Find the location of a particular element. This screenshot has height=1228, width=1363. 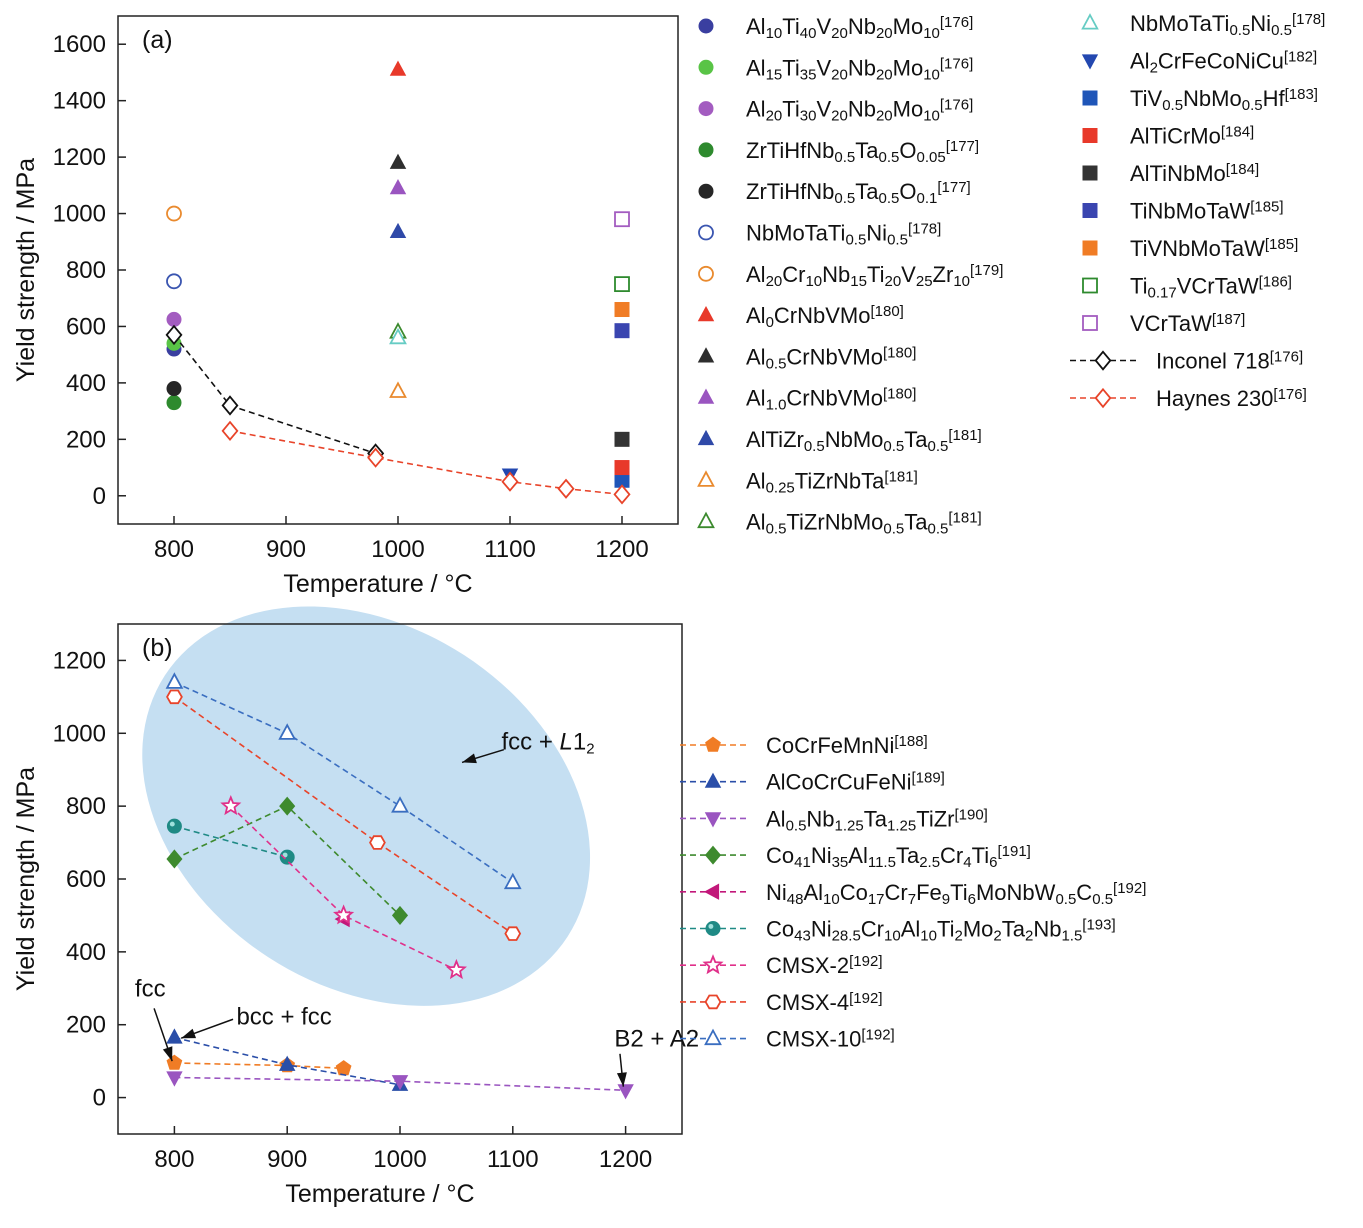

legend-item: Al20Ti30V20Nb20Mo10[176] is located at coordinates (835, 111).